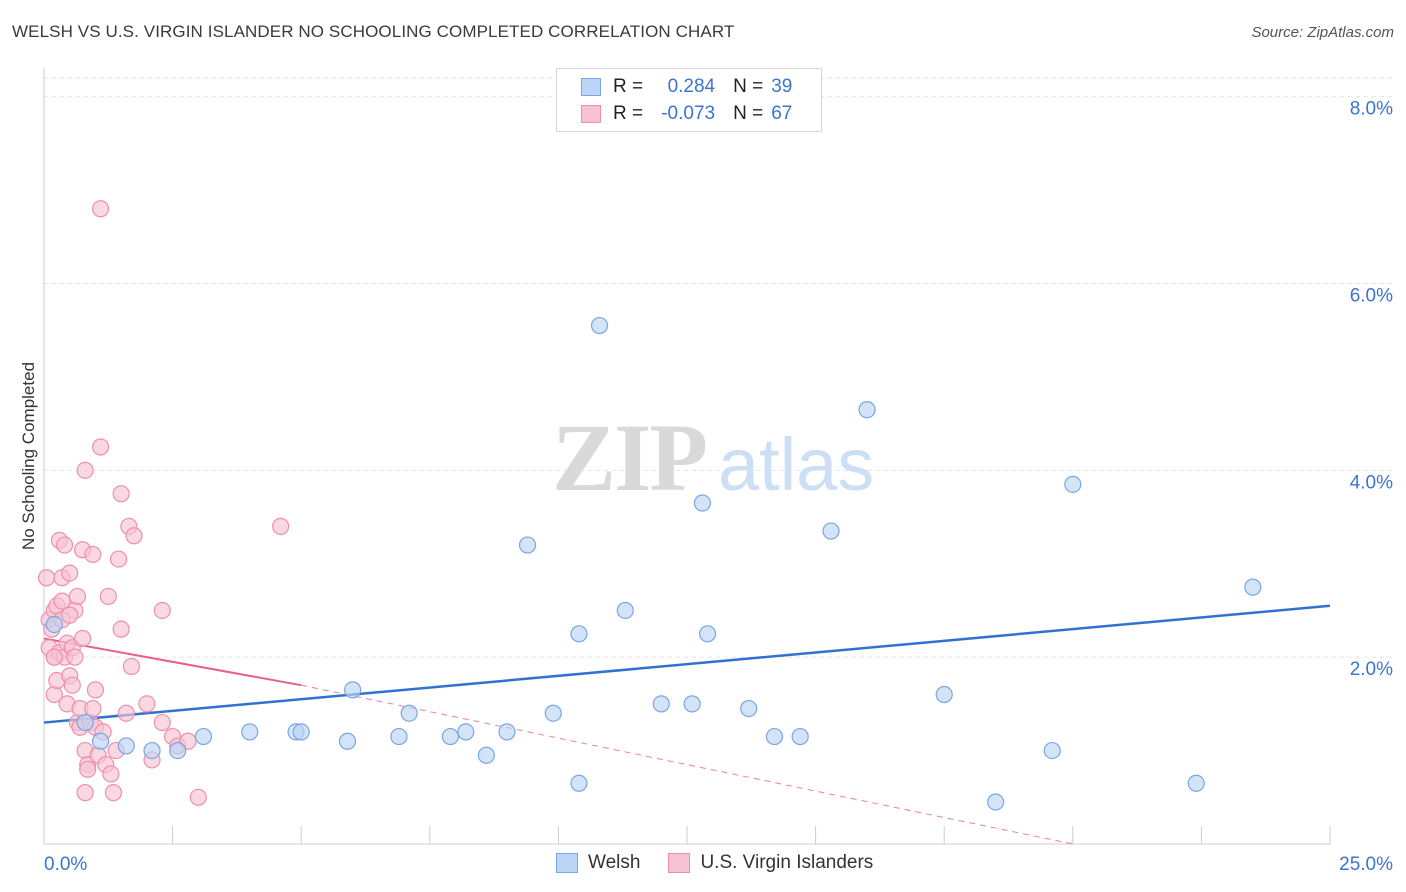  I want to click on legend-n-value-welsh: 39, so click(782, 86).